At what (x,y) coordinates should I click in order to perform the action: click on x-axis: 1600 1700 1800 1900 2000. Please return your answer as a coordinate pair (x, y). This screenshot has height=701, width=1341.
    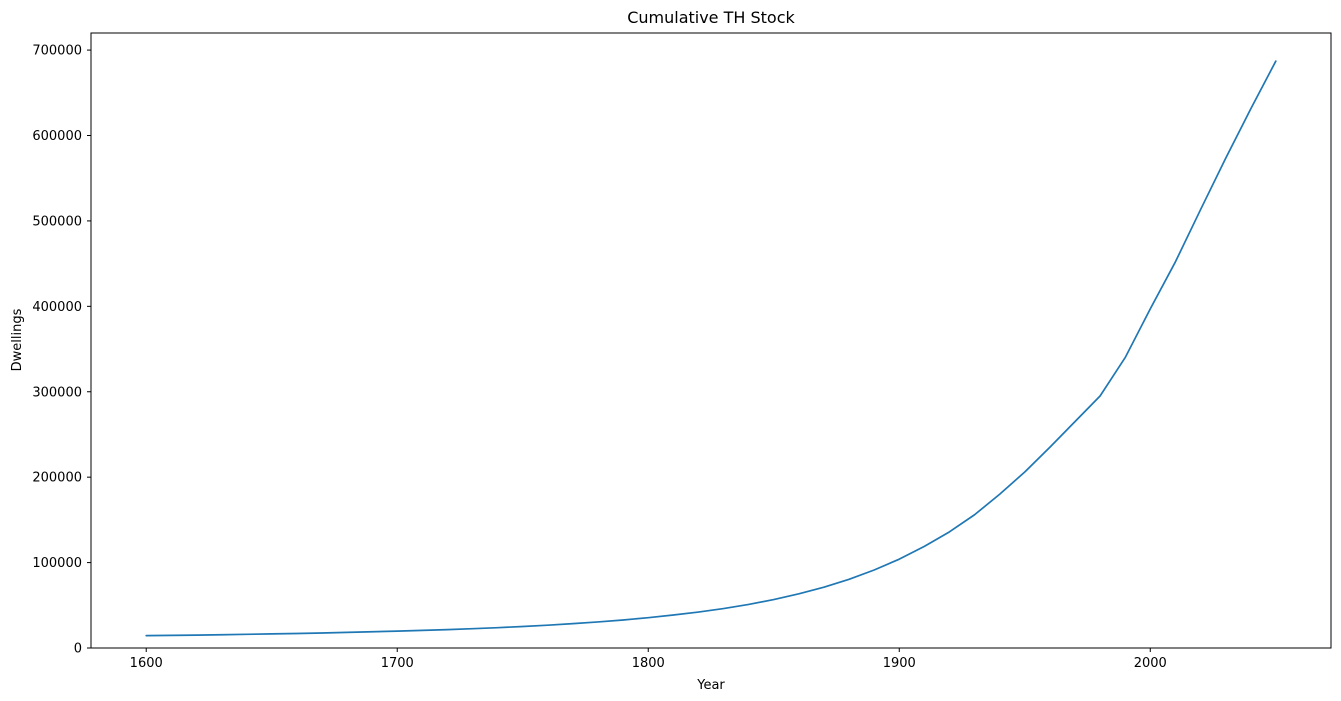
    Looking at the image, I should click on (648, 659).